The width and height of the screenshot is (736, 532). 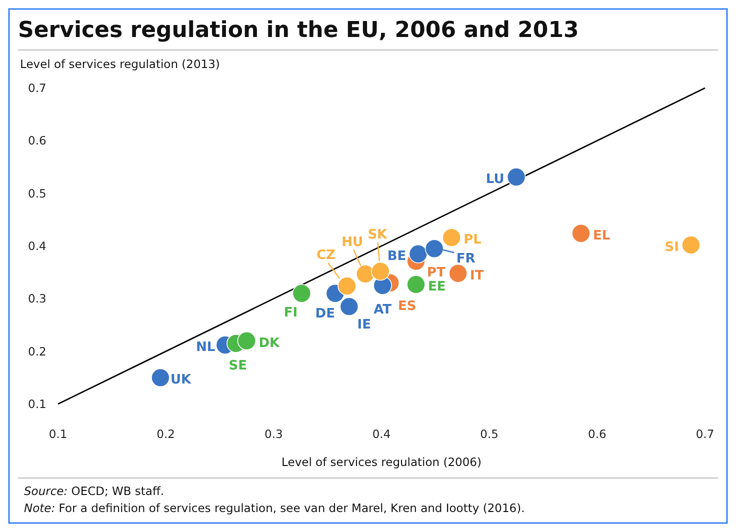 What do you see at coordinates (381, 434) in the screenshot?
I see `x-tick-label: 0.4` at bounding box center [381, 434].